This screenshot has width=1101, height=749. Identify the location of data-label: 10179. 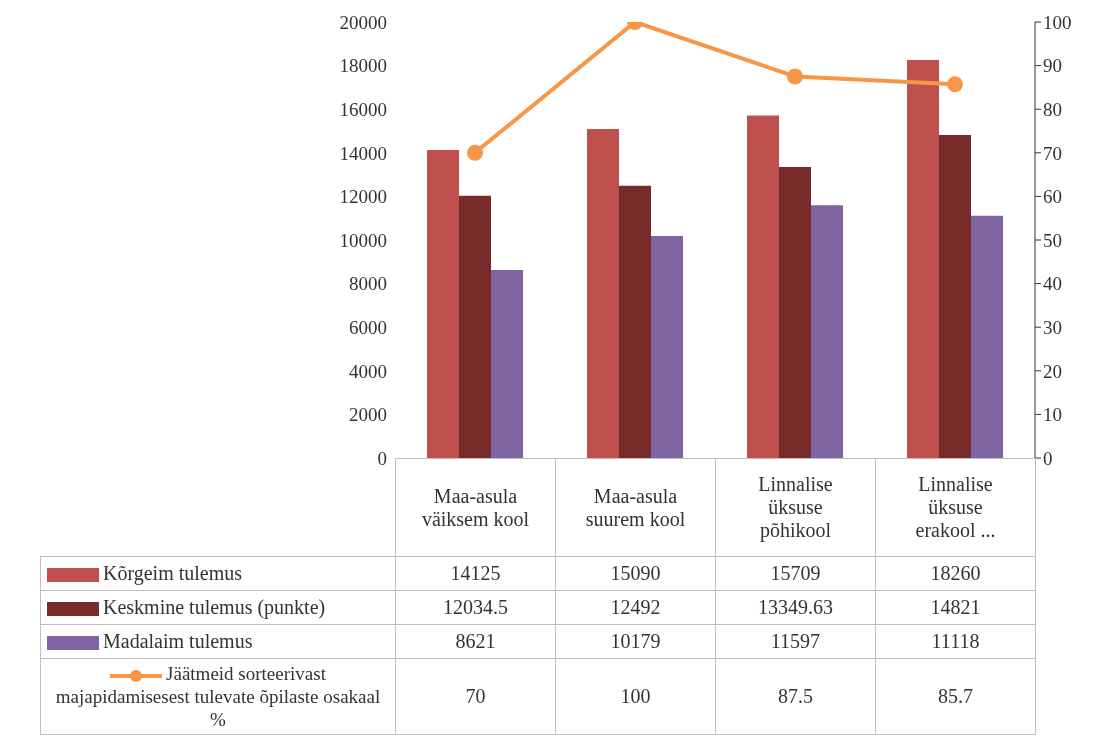
(635, 641).